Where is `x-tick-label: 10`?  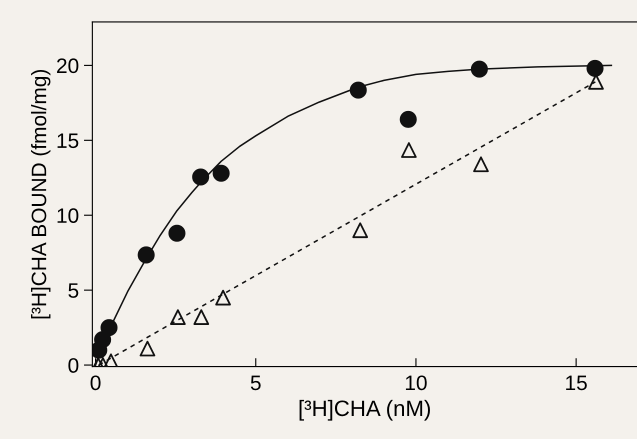
x-tick-label: 10 is located at coordinates (416, 382).